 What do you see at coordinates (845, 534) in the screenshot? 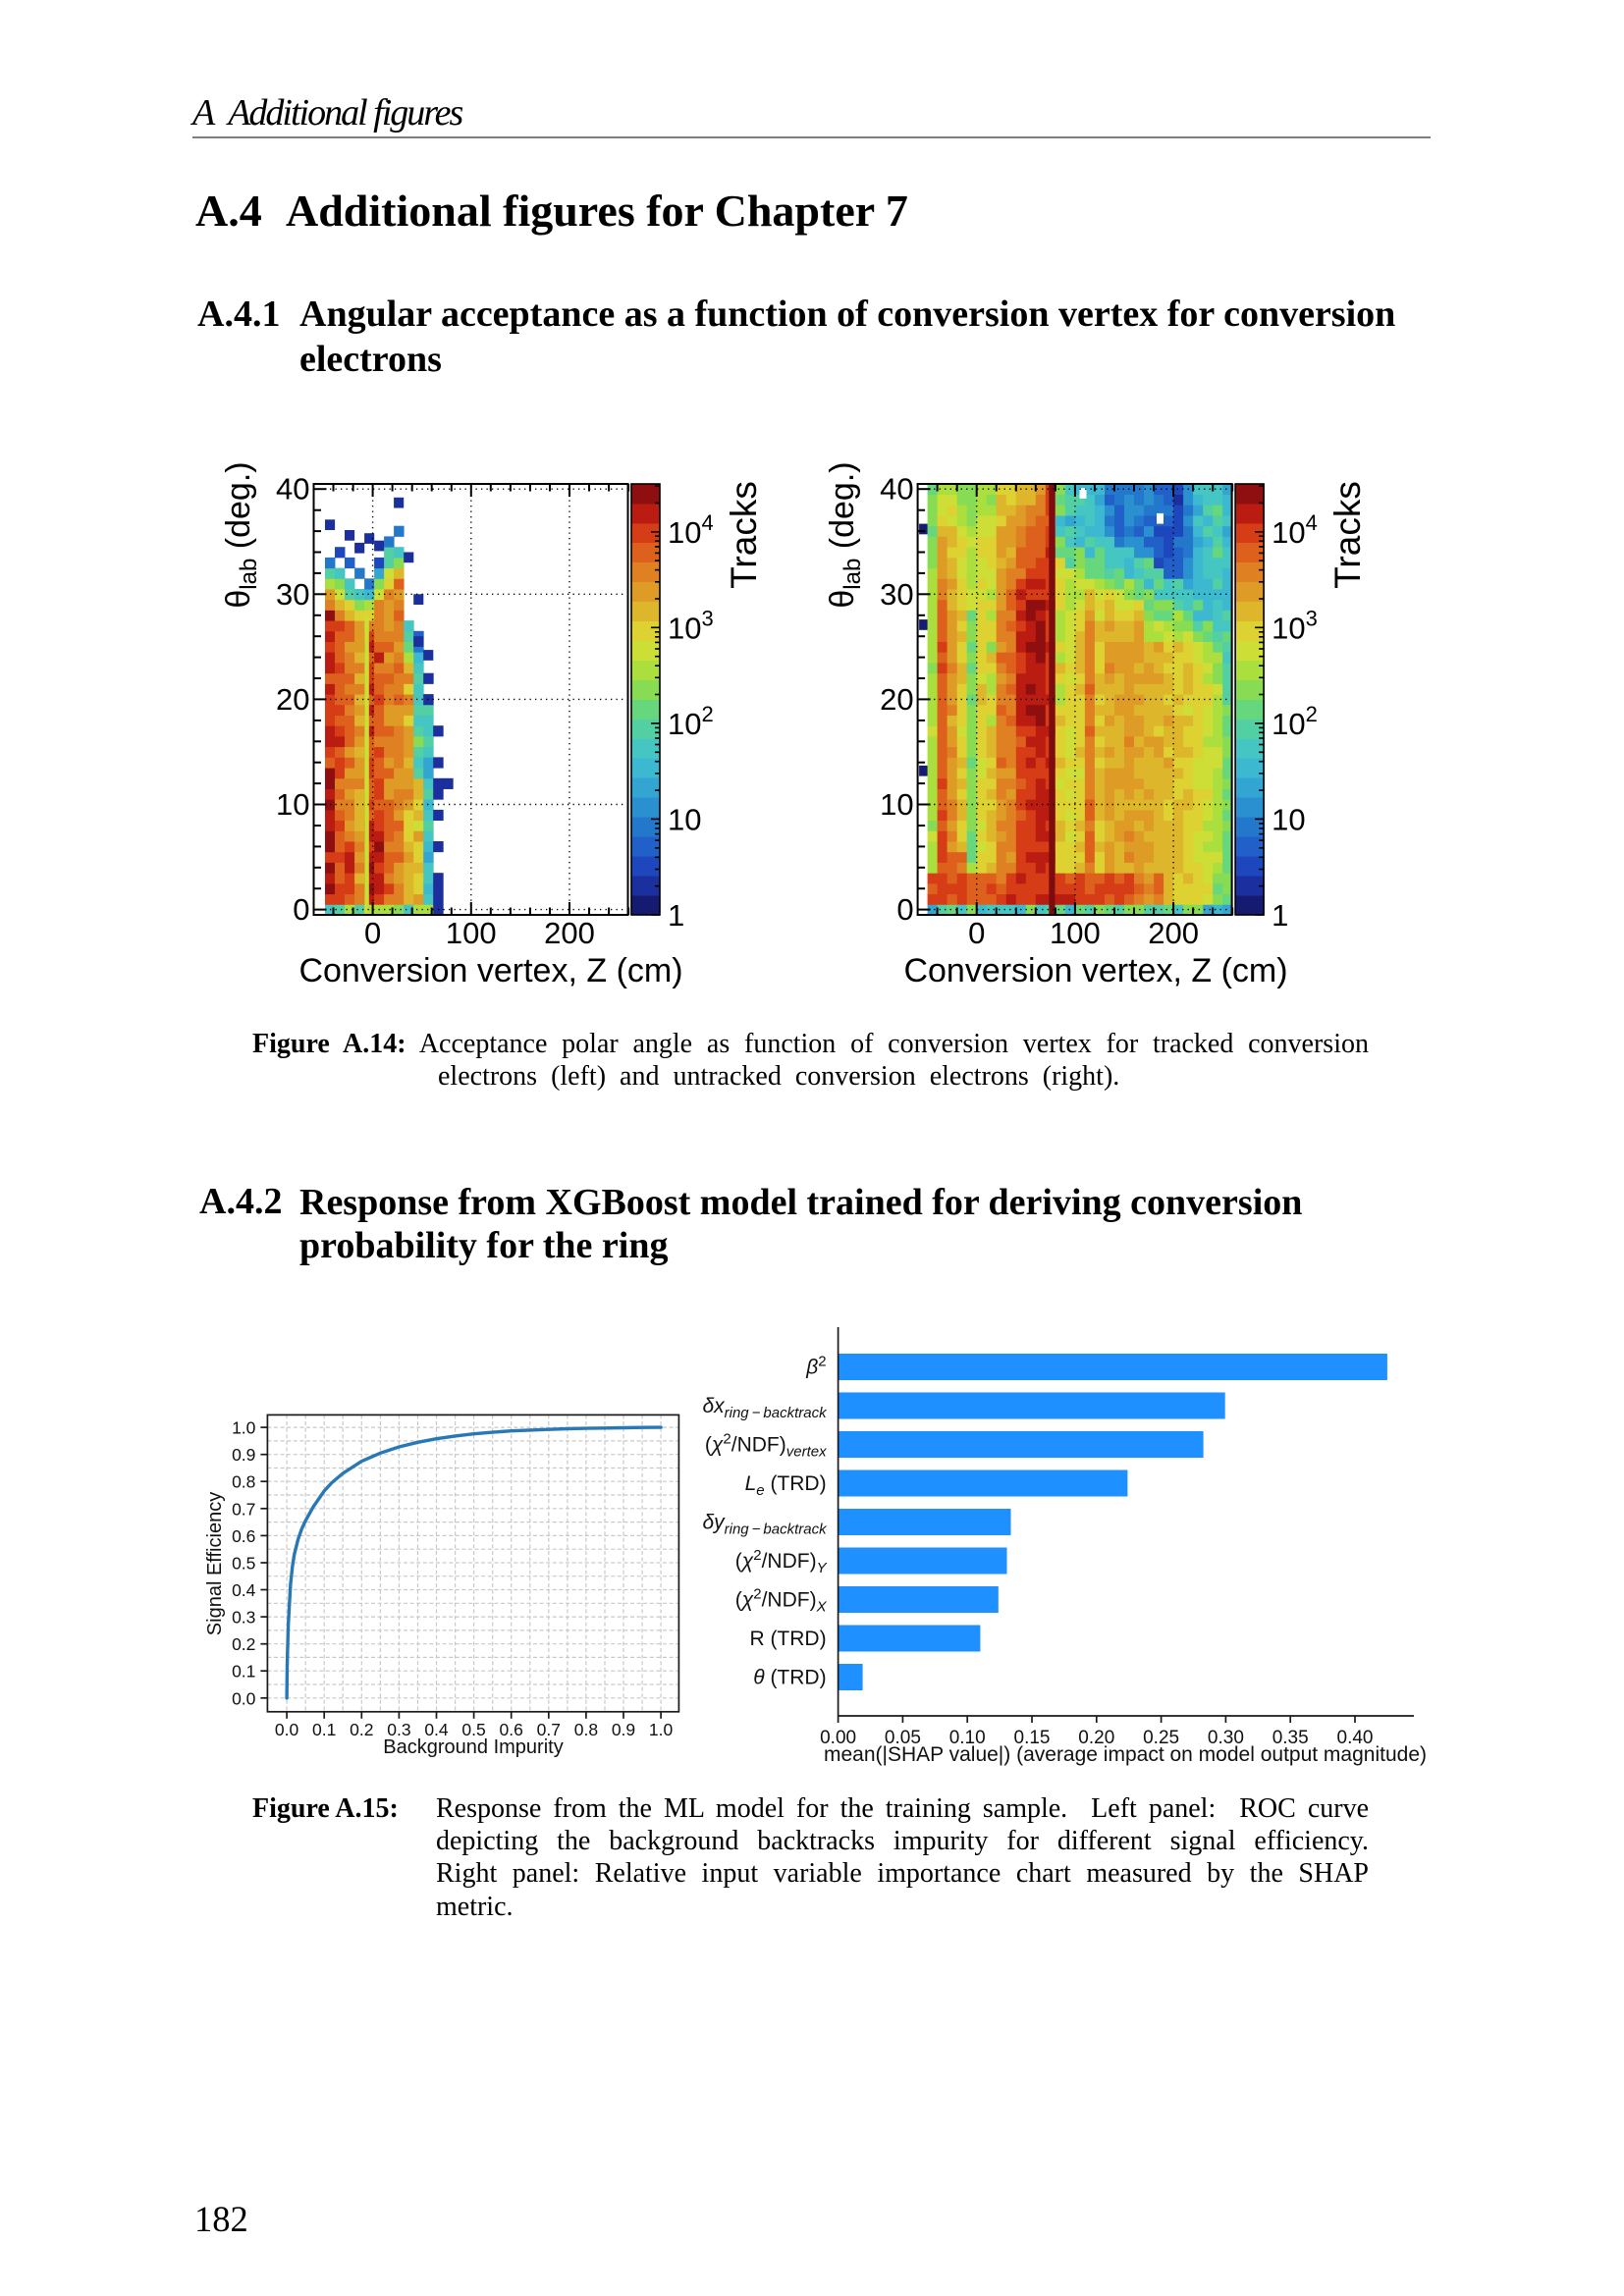
I see `svg-text: θlab (deg.)` at bounding box center [845, 534].